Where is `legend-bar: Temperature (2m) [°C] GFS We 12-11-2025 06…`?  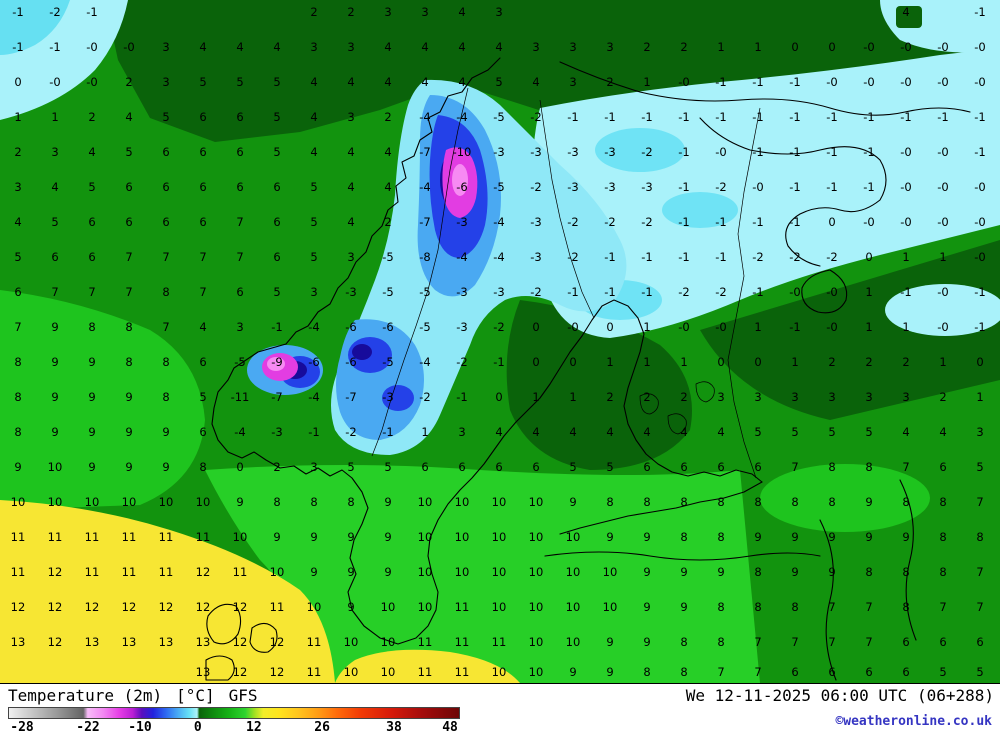 legend-bar: Temperature (2m) [°C] GFS We 12-11-2025 06… is located at coordinates (500, 708).